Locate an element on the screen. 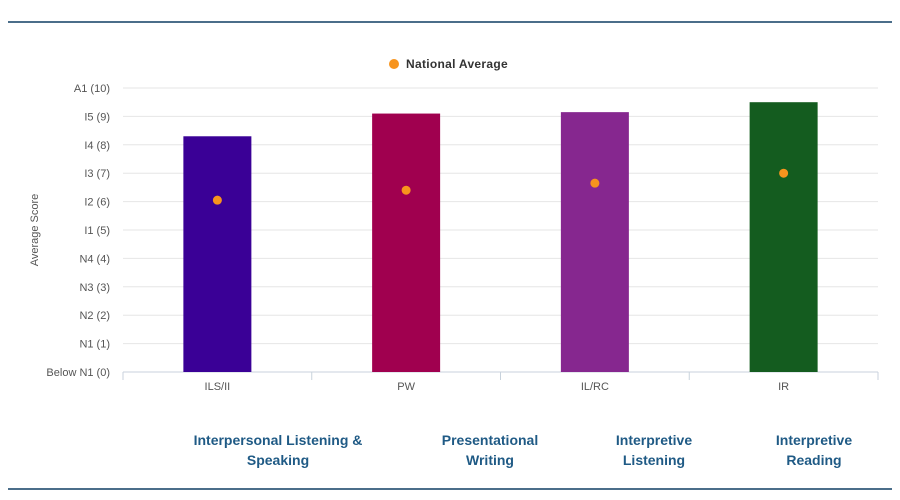  national-average-dot-il-rc is located at coordinates (595, 183).